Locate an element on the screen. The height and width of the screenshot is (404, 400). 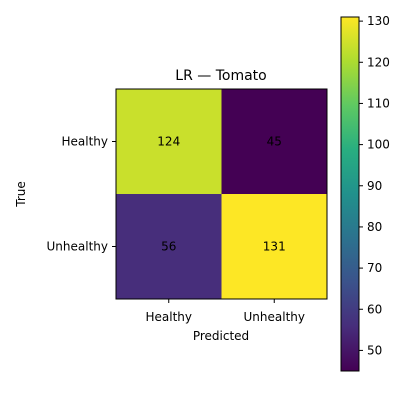
x-axis-label: Predicted is located at coordinates (221, 336).